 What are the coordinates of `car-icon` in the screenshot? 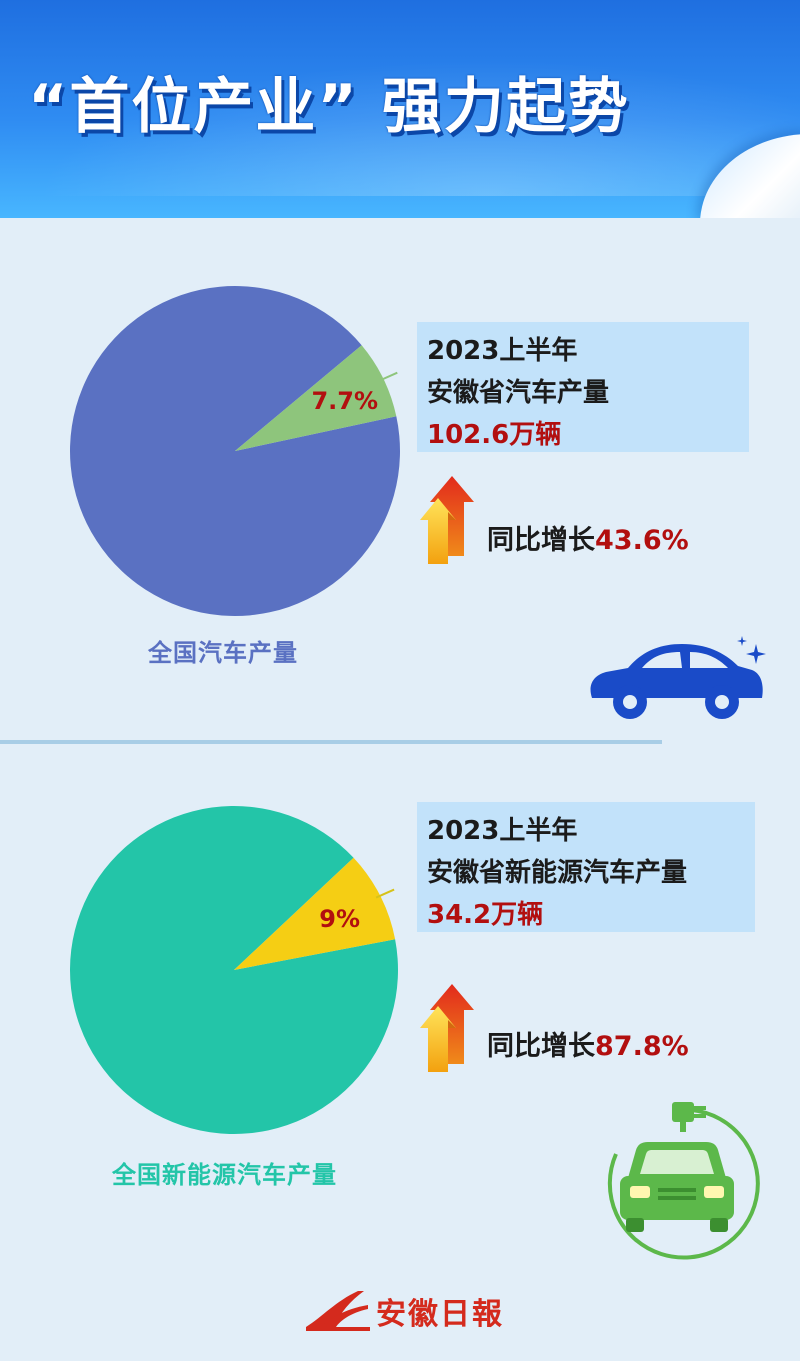 It's located at (678, 677).